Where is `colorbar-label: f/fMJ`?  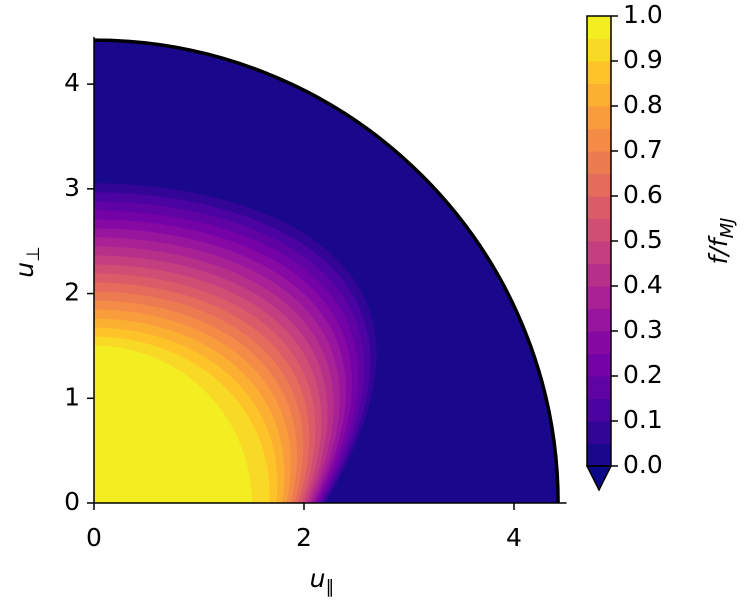
colorbar-label: f/fMJ is located at coordinates (721, 241).